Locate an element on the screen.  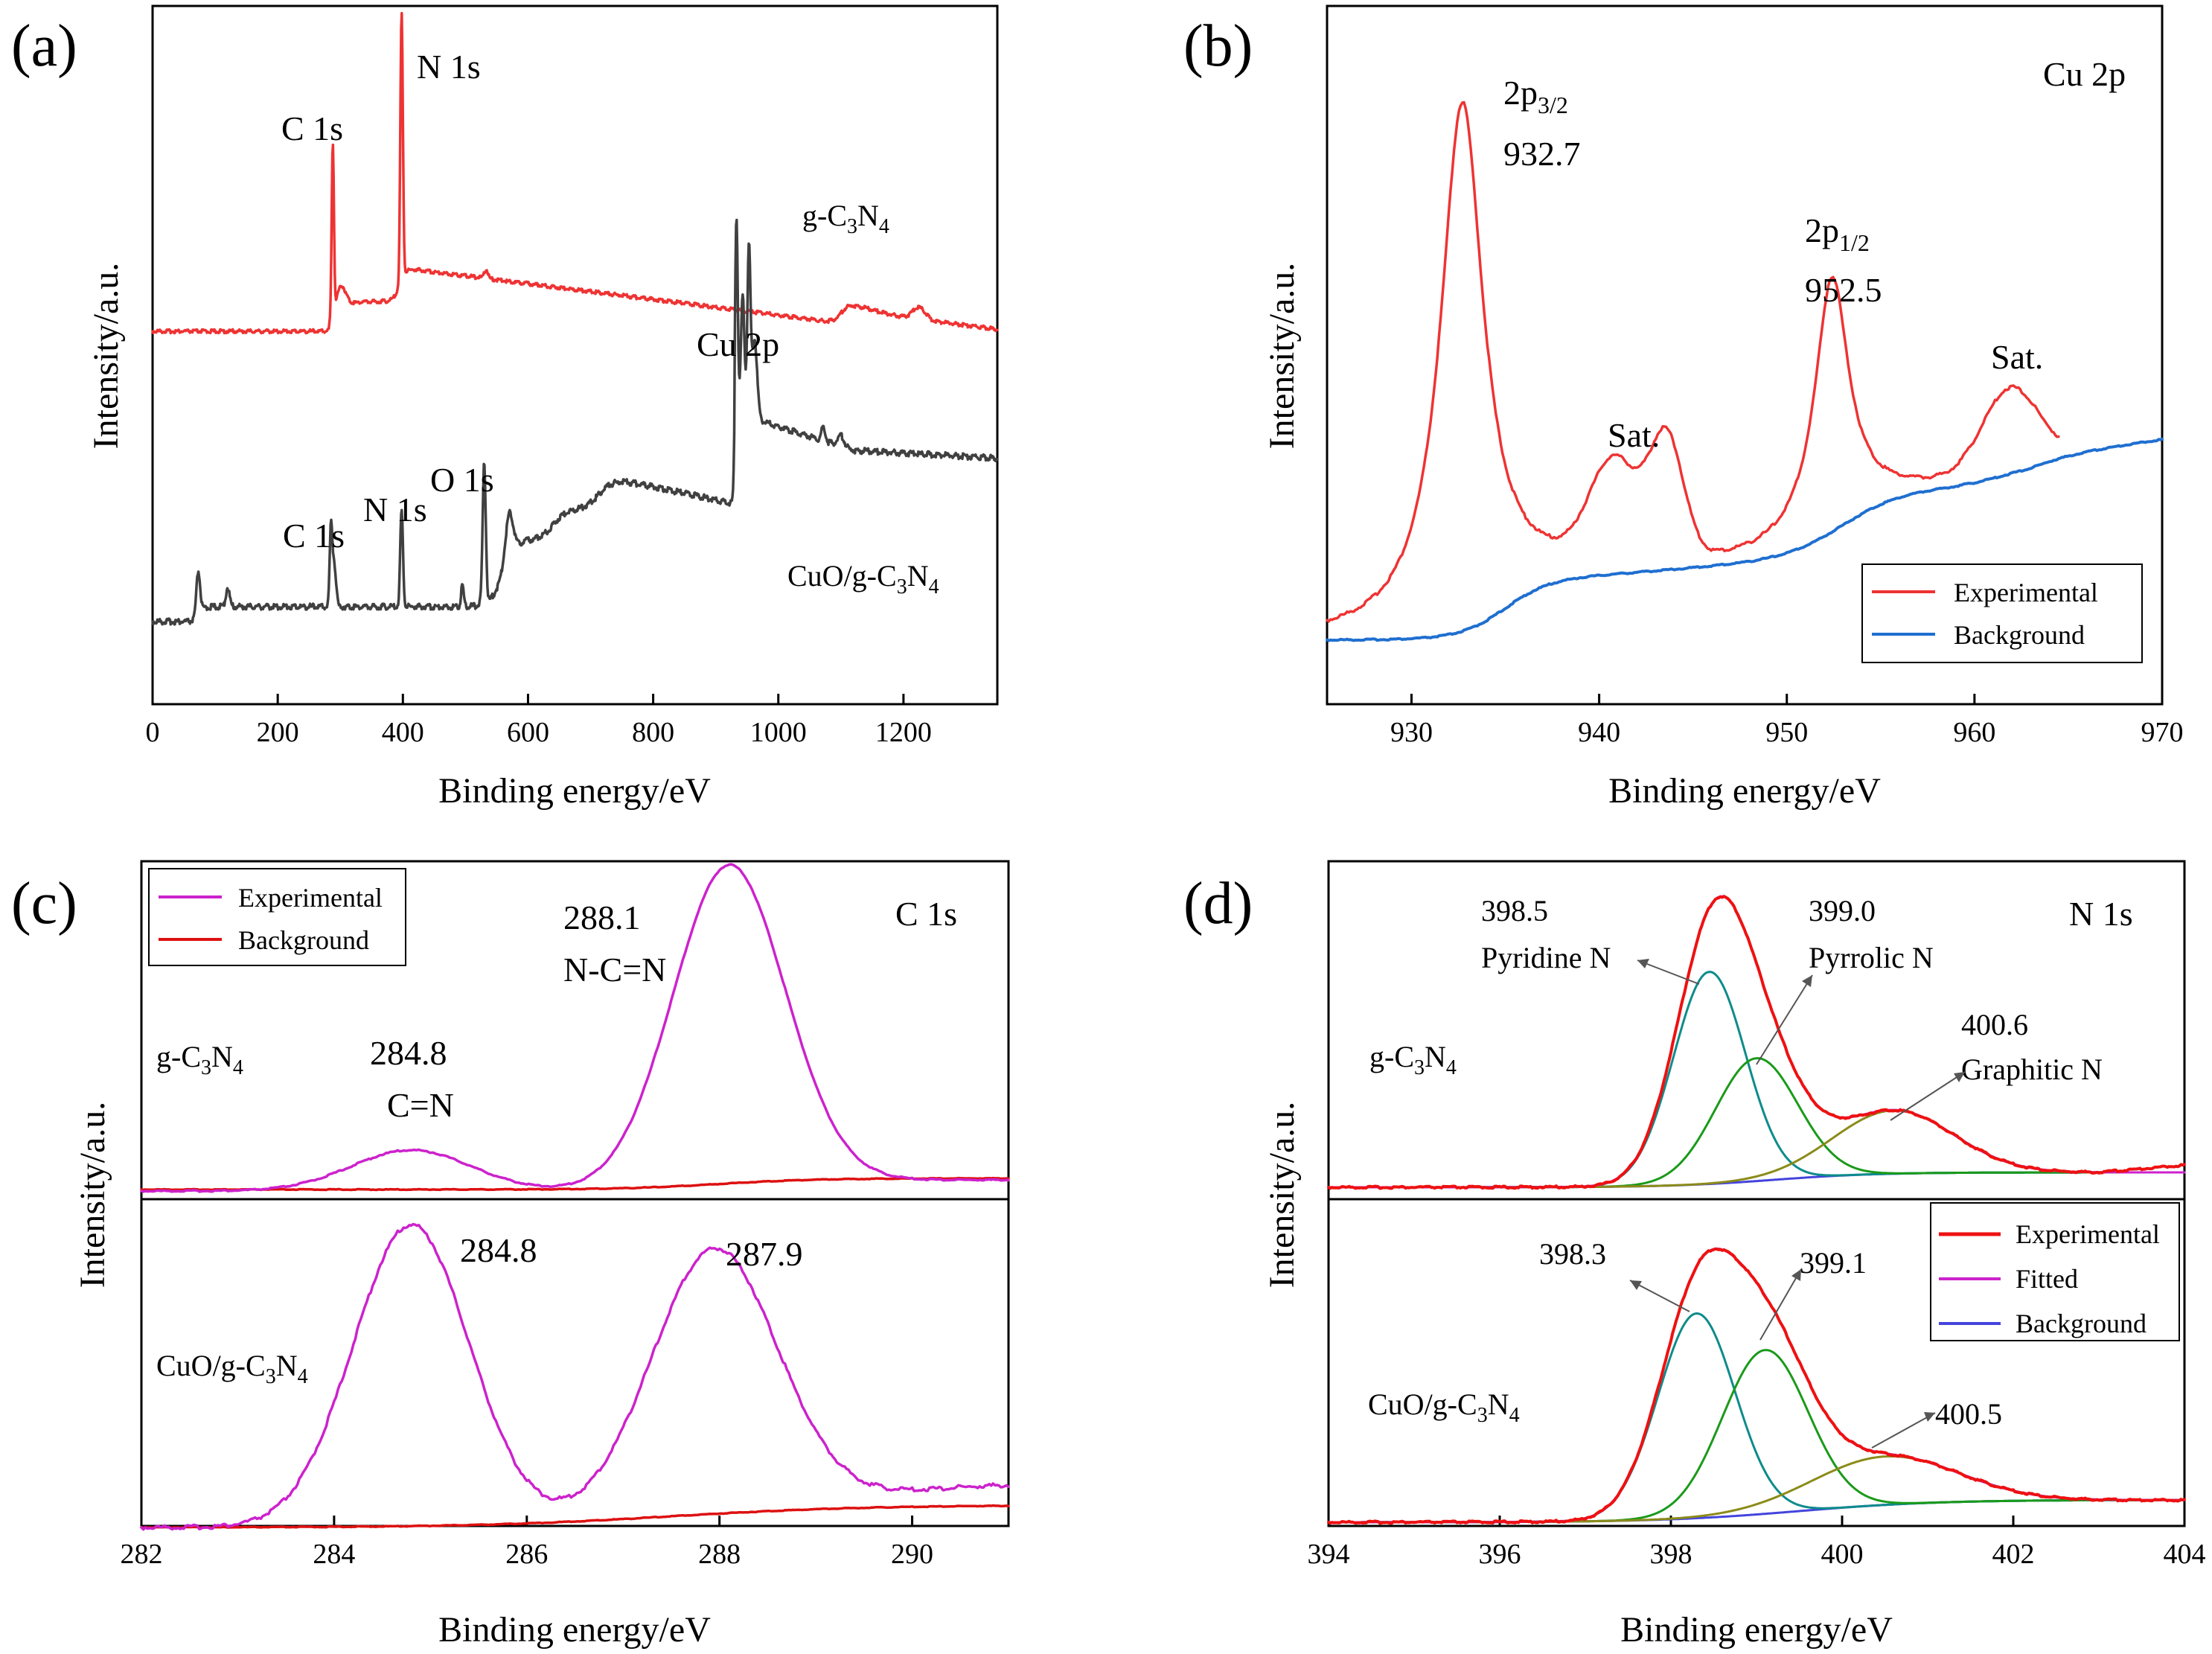
panel-d-ylabel: Intensity/a.u. is located at coordinates (1282, 1195).